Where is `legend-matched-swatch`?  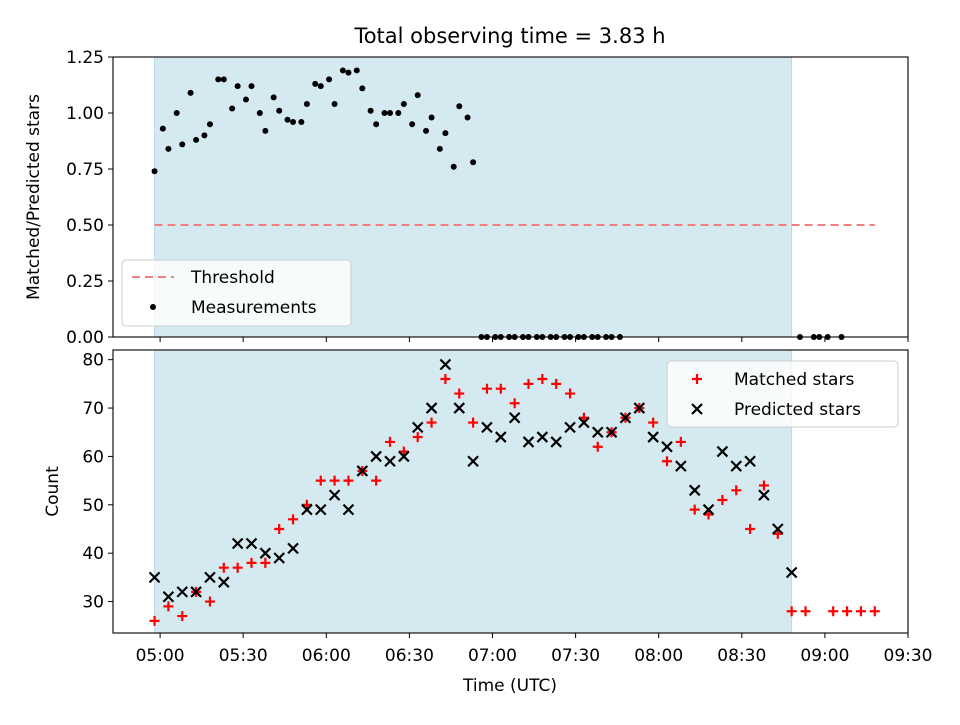
legend-matched-swatch is located at coordinates (697, 379).